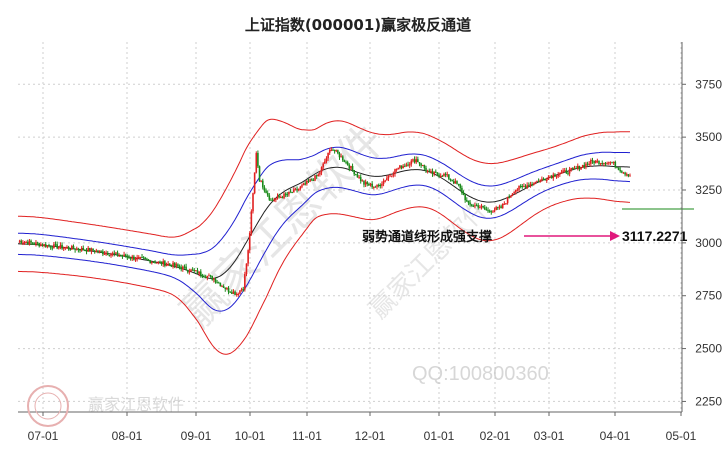 This screenshot has height=450, width=726. Describe the element at coordinates (495, 436) in the screenshot. I see `x-tick-label-7: 02-01` at that location.